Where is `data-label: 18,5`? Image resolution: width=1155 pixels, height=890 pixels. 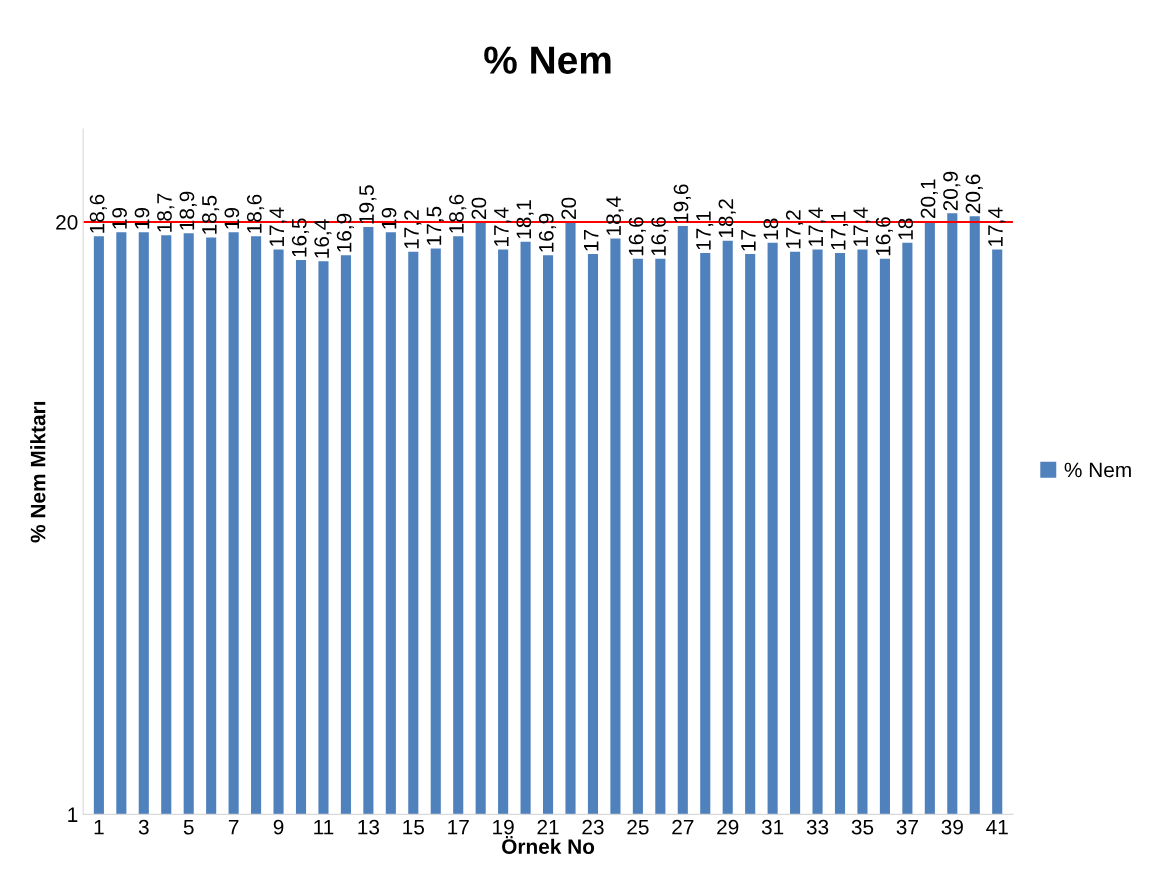
data-label: 18,5 is located at coordinates (211, 214).